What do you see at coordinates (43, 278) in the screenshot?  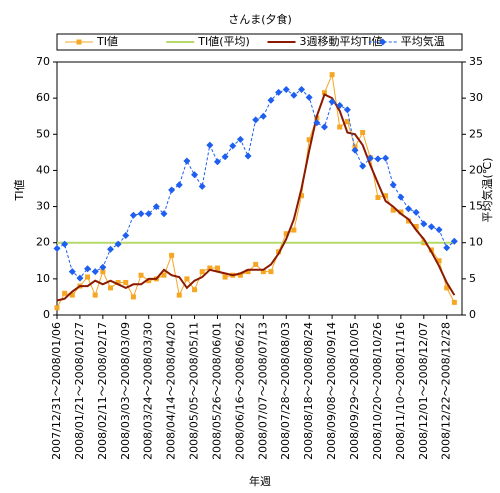 I see `y-tick-label: 10` at bounding box center [43, 278].